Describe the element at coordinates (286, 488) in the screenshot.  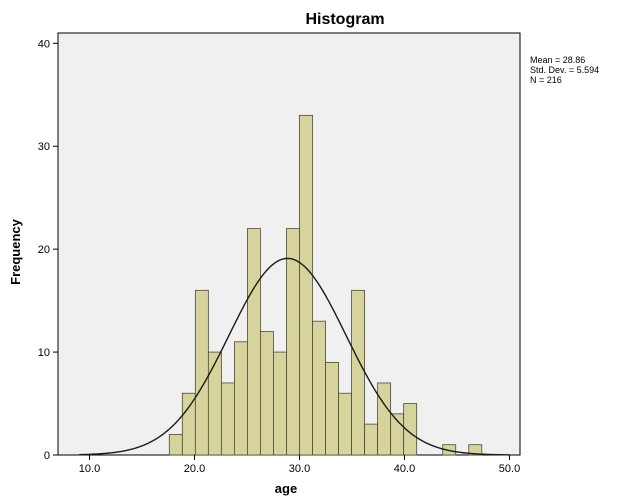
I see `x-axis-label: age` at that location.